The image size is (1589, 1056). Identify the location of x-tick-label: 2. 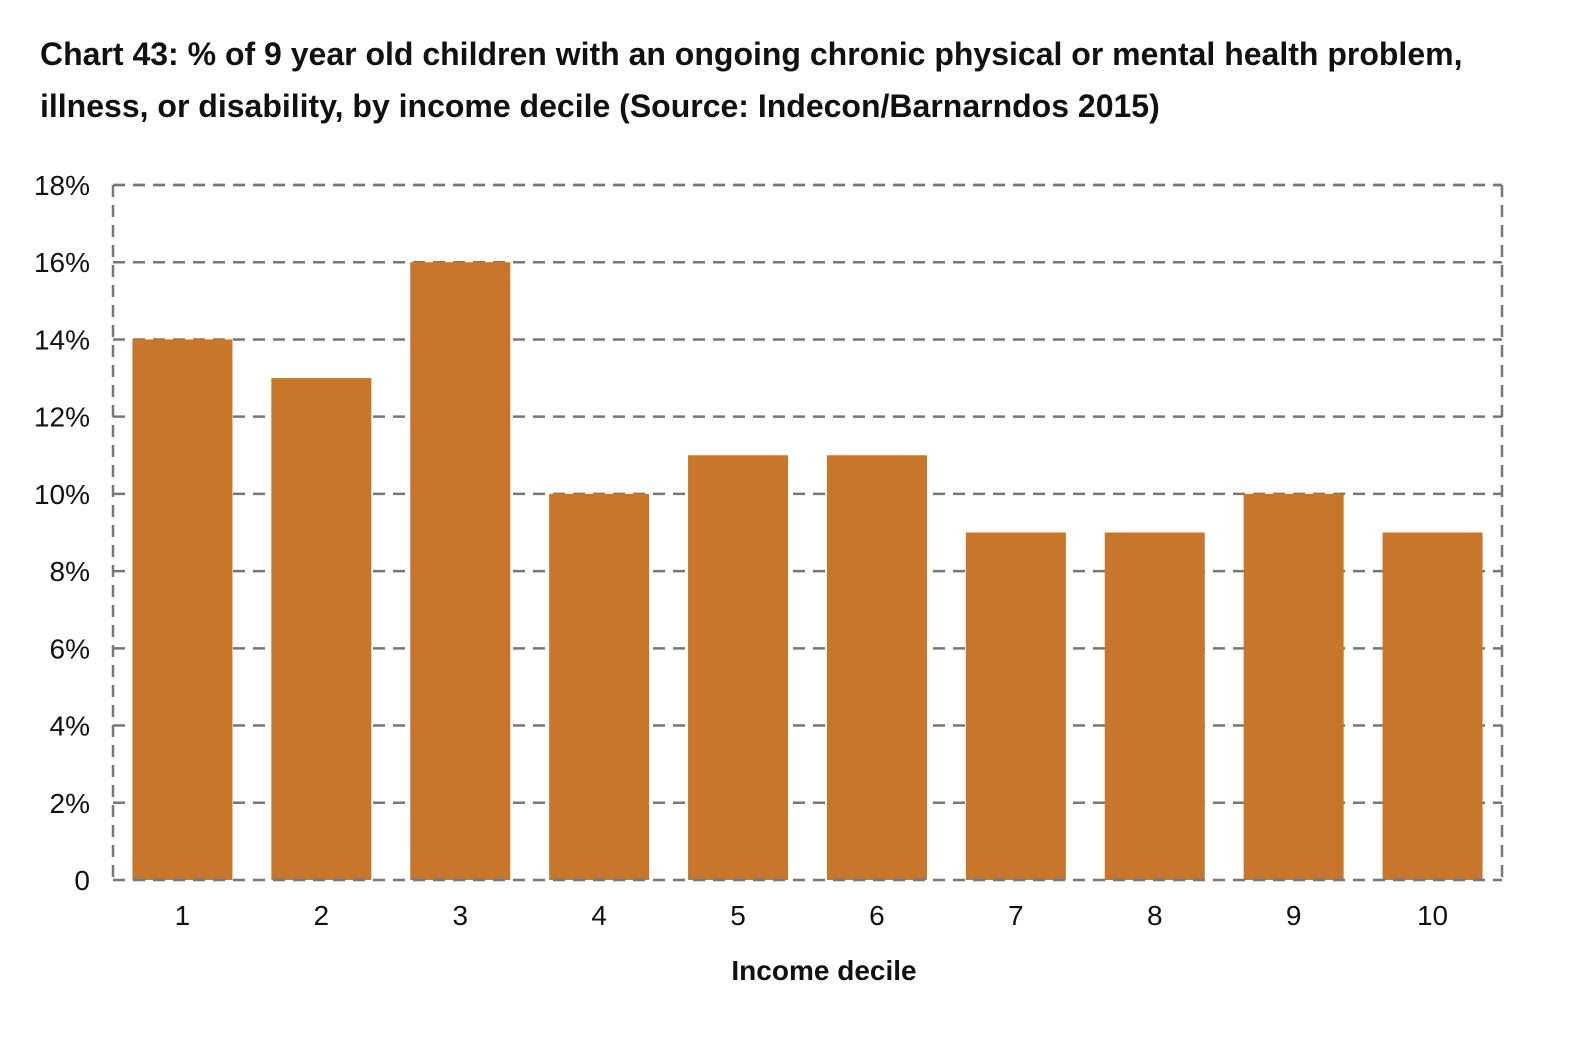
(322, 915).